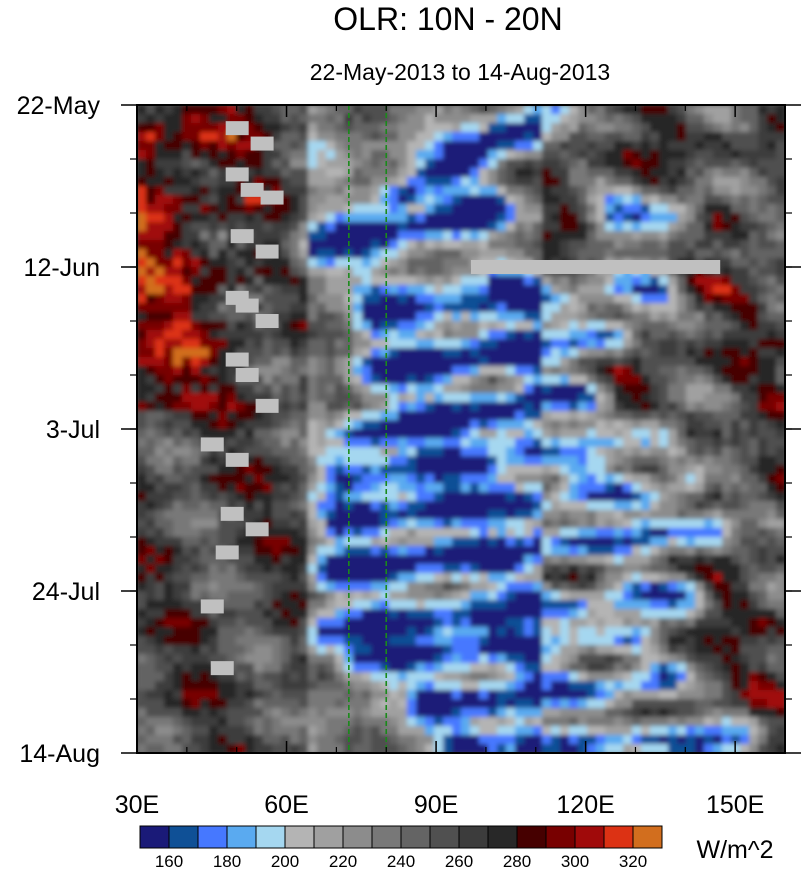  What do you see at coordinates (285, 860) in the screenshot?
I see `colorbar-label: 200` at bounding box center [285, 860].